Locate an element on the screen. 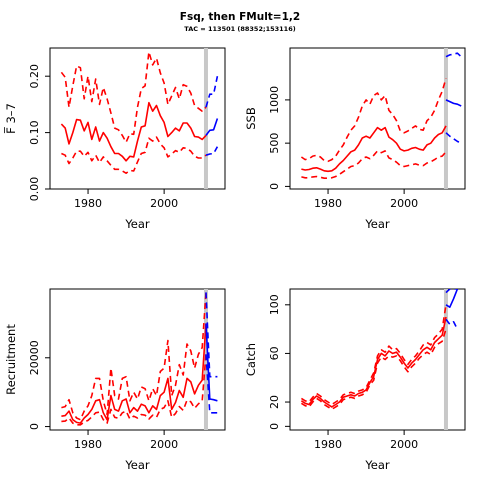  y-tick-label: 20000 is located at coordinates (34, 357).